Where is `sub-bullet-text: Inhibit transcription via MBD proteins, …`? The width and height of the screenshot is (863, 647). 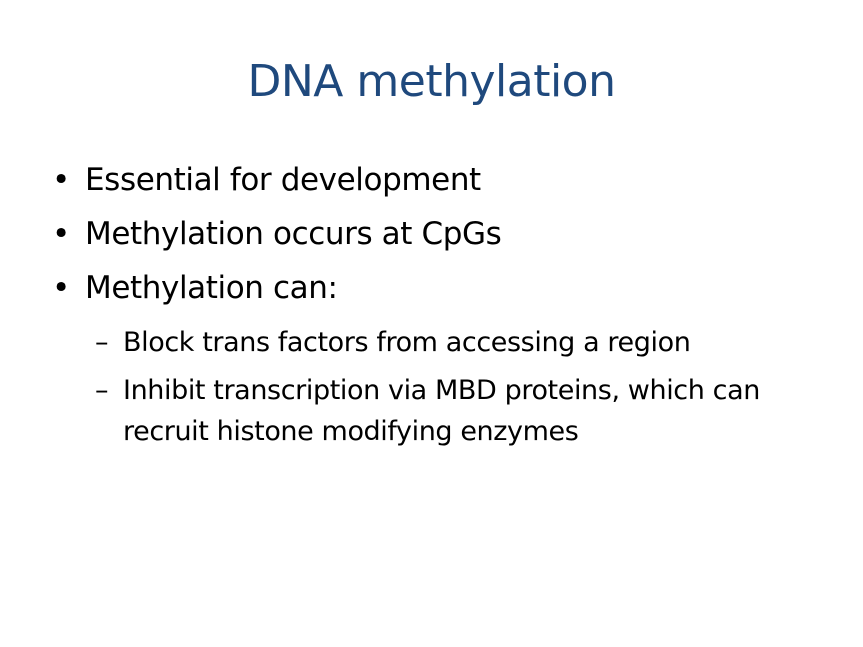
sub-bullet-text: Inhibit transcription via MBD proteins, … is located at coordinates (441, 411).